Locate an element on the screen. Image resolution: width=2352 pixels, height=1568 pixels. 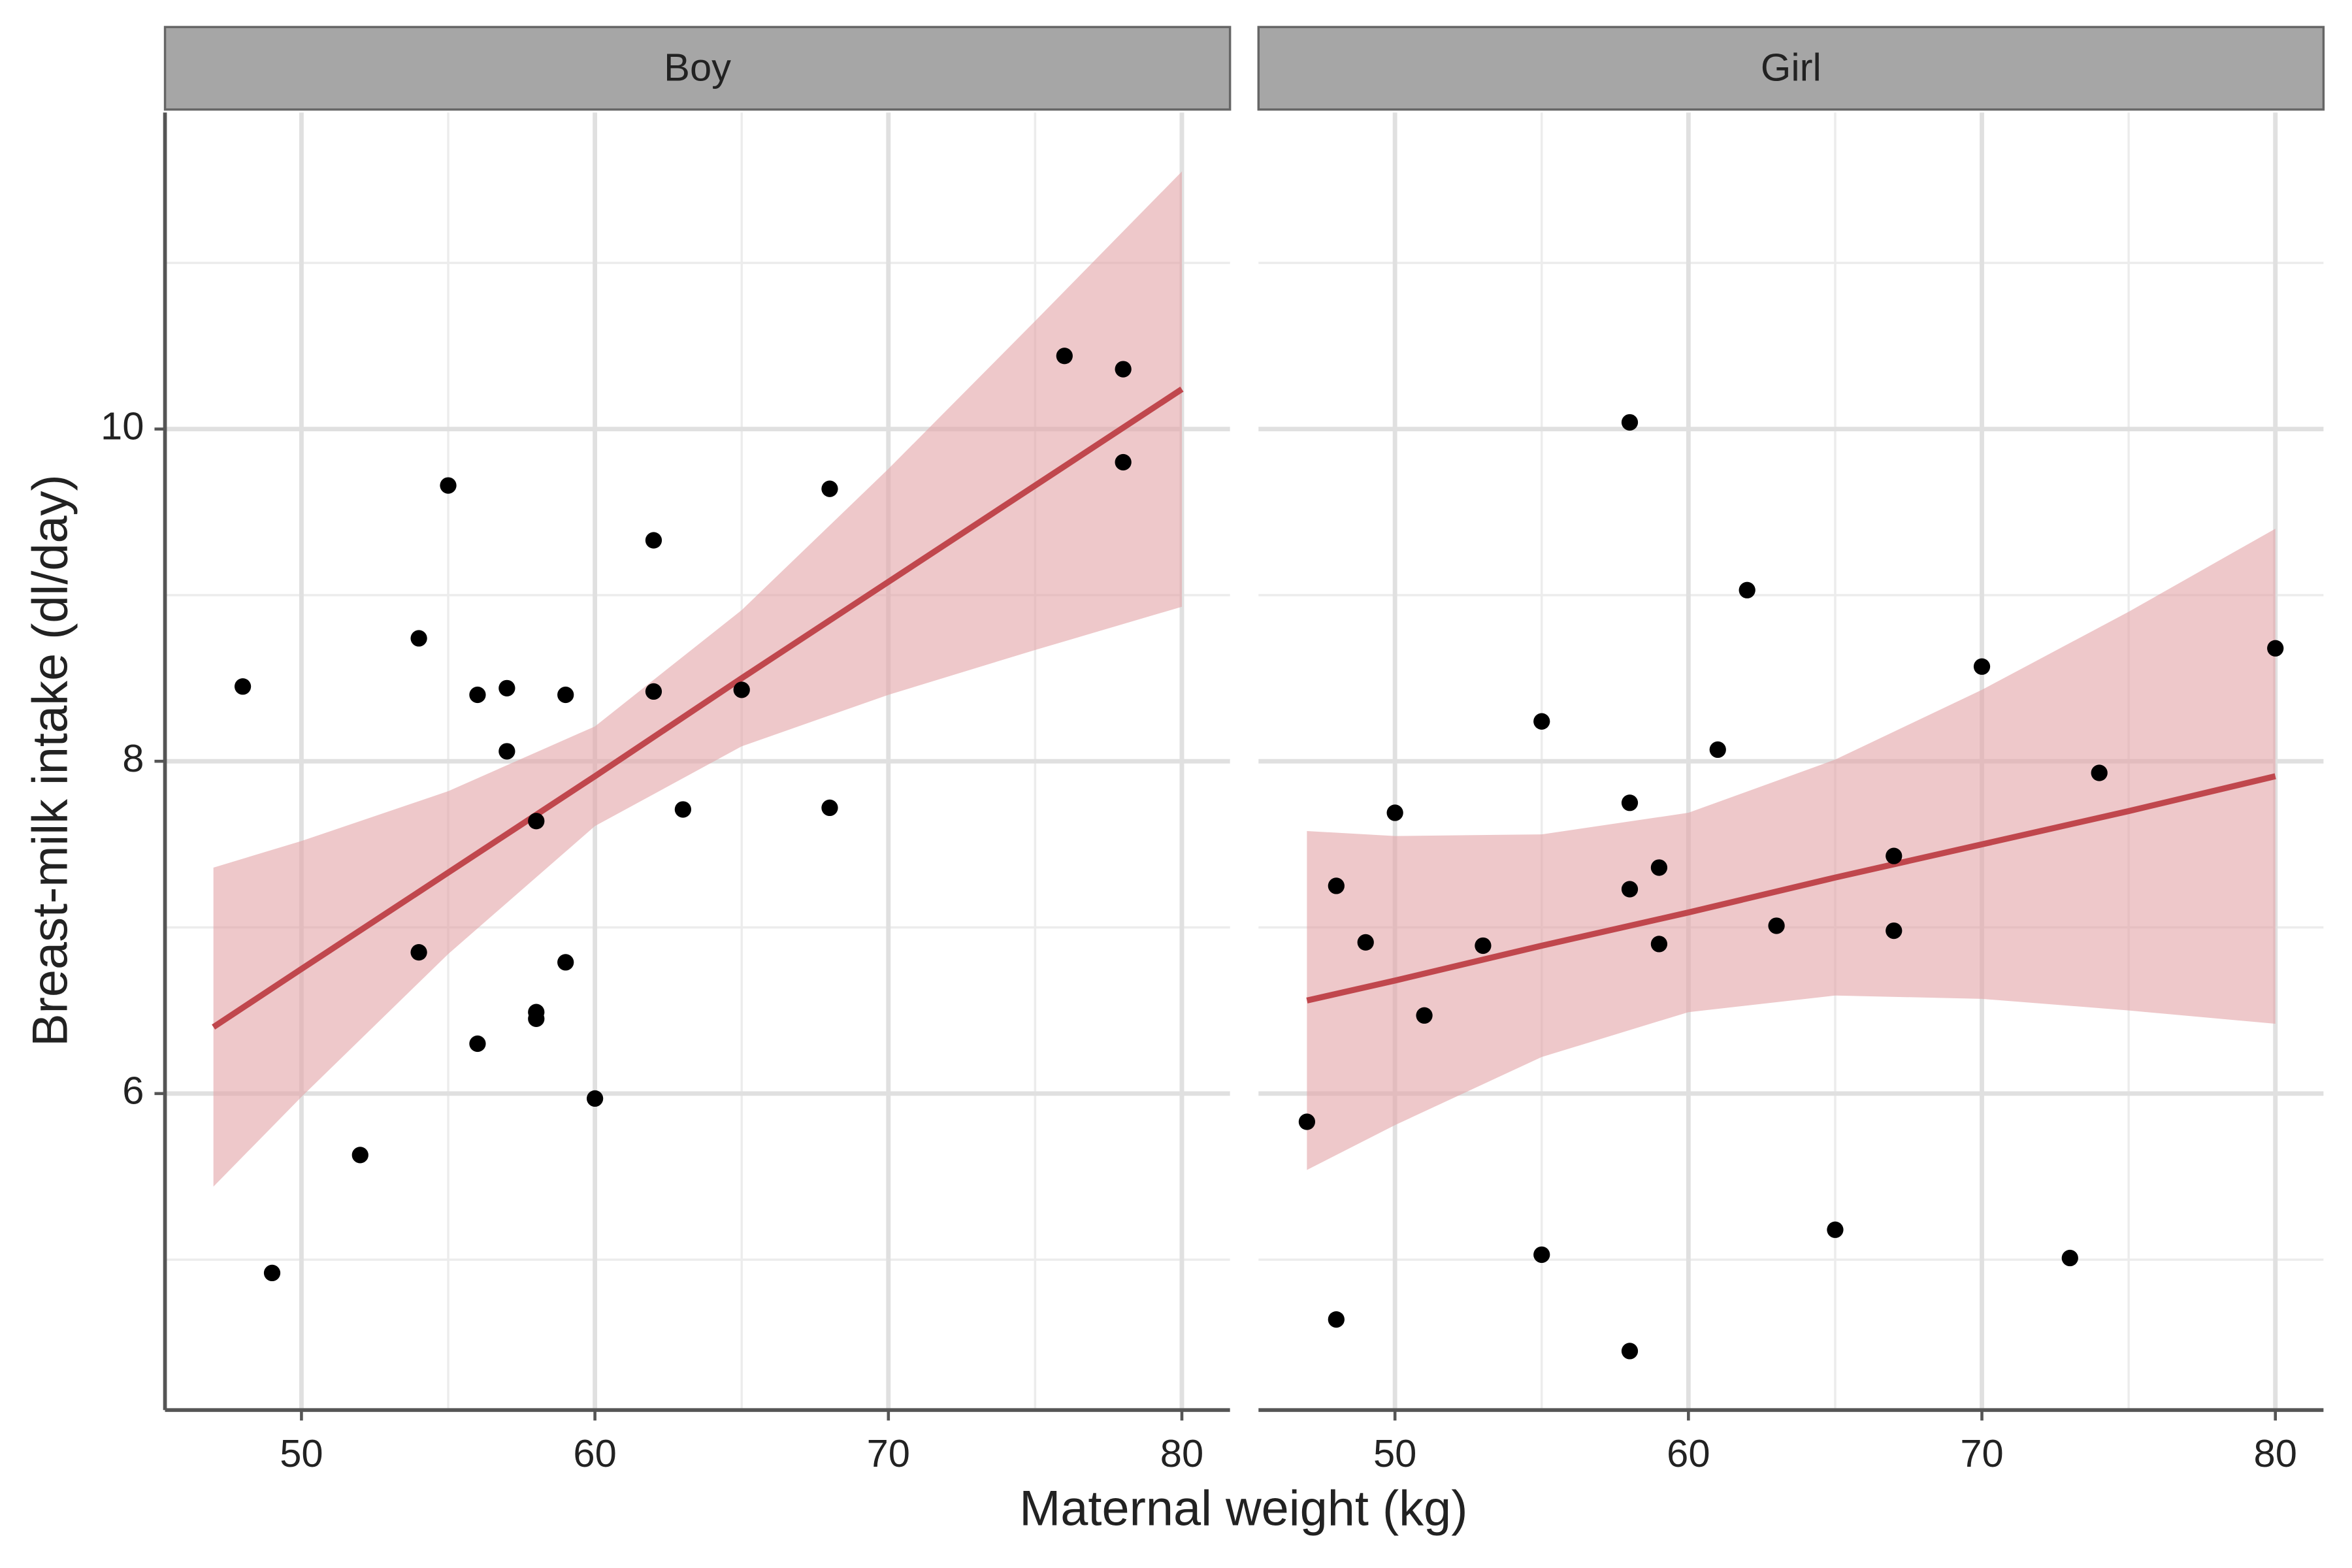
fit-line is located at coordinates (1791, 888).